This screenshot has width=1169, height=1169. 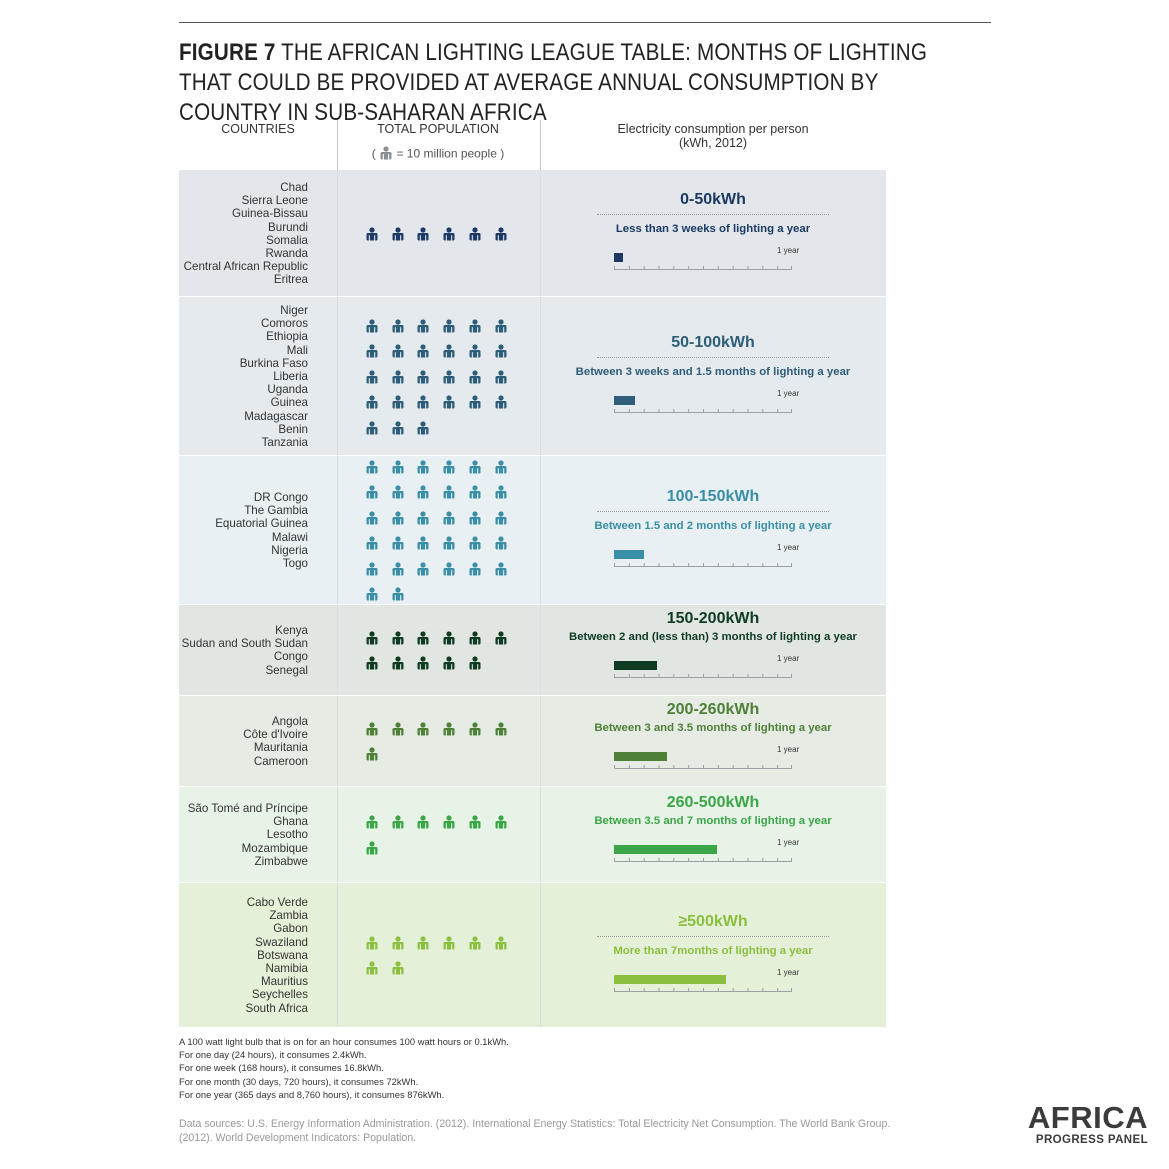 What do you see at coordinates (293, 429) in the screenshot?
I see `country-name: Benin` at bounding box center [293, 429].